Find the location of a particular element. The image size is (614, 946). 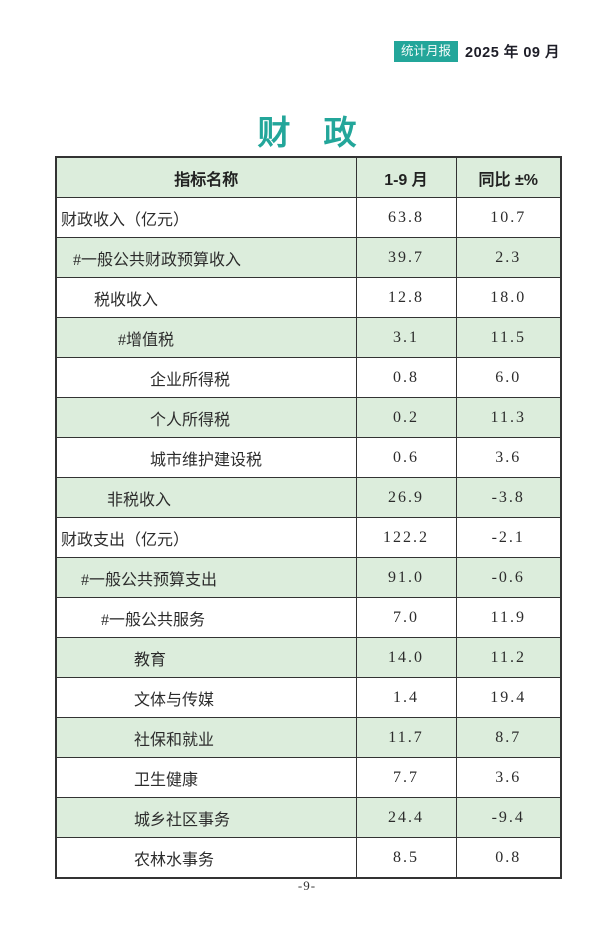

period-value: 1.4 is located at coordinates (406, 697).